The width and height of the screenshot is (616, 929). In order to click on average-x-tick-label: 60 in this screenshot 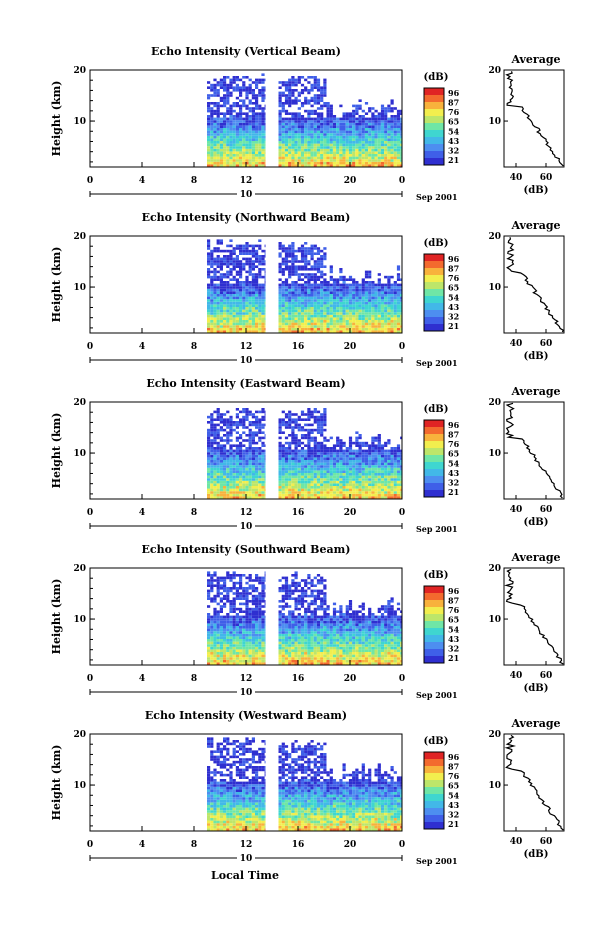, I will do `click(546, 178)`.